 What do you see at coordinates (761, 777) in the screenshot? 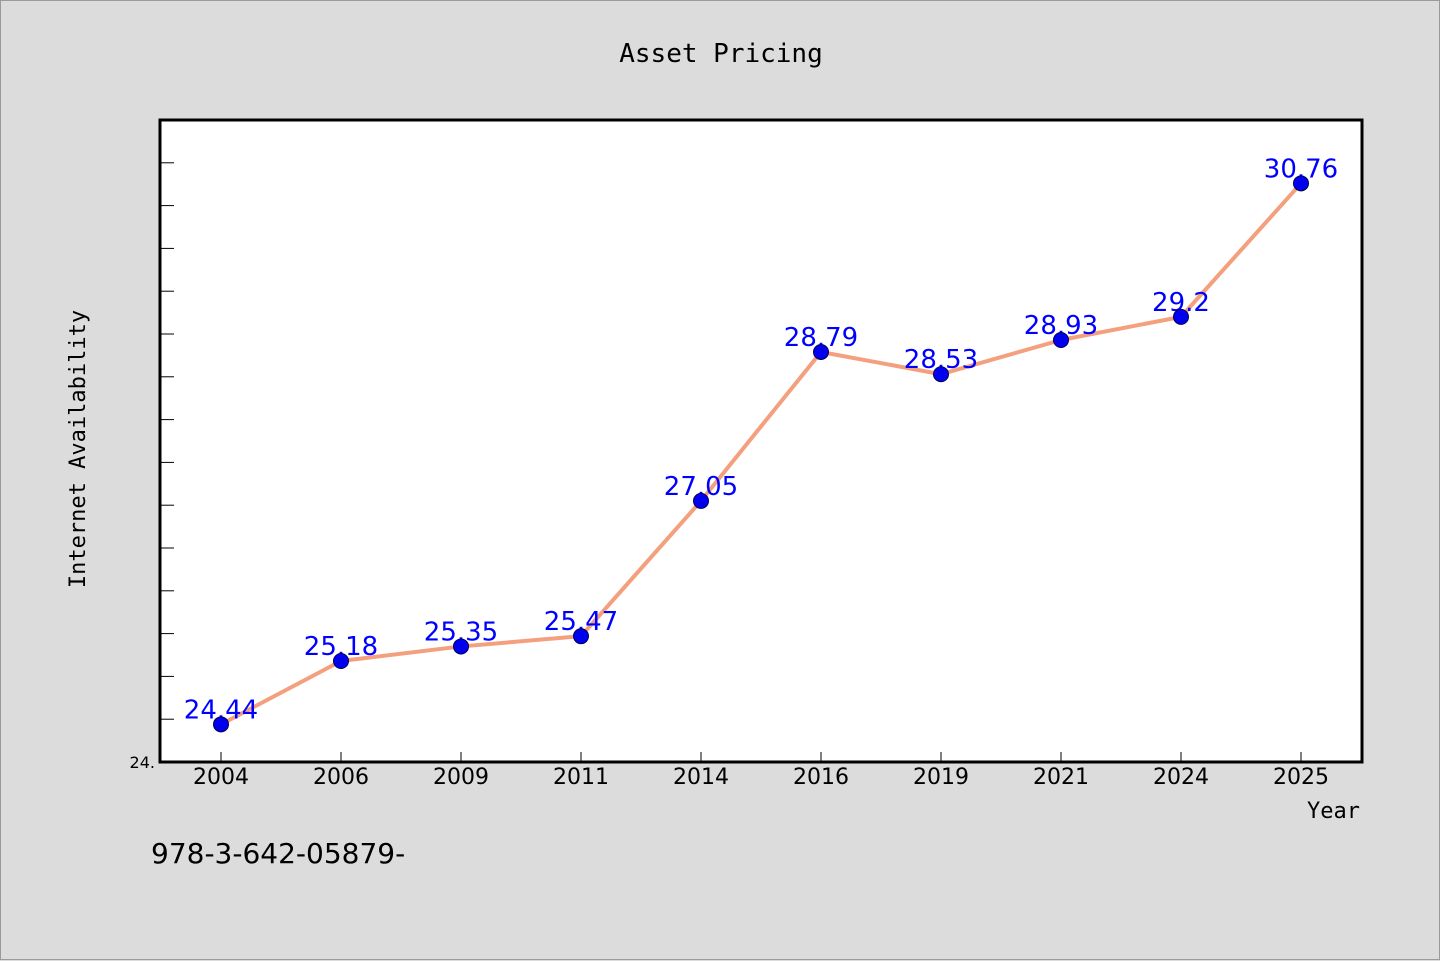
I see `x-axis-tick-labels: 2004 2006 2009 2011 2014 2016 2019 2021 2024 2025` at bounding box center [761, 777].